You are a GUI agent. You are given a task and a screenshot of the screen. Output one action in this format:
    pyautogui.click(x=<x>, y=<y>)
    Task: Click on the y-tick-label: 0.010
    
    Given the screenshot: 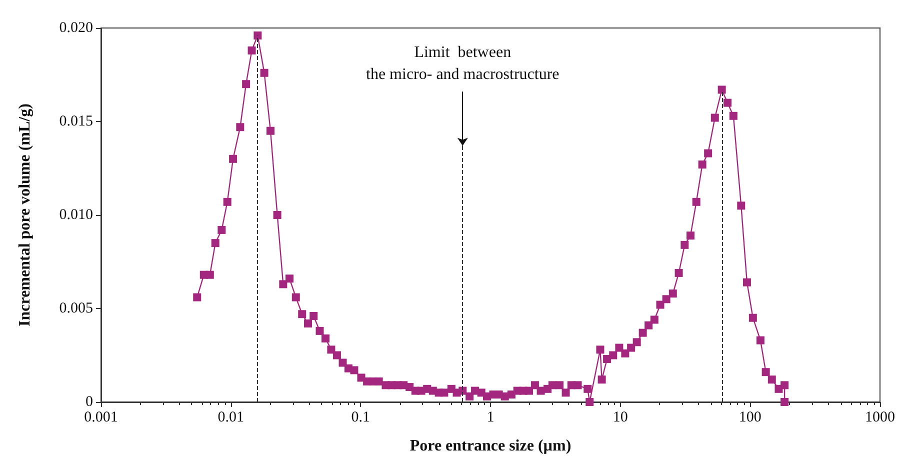 What is the action you would take?
    pyautogui.click(x=76, y=215)
    